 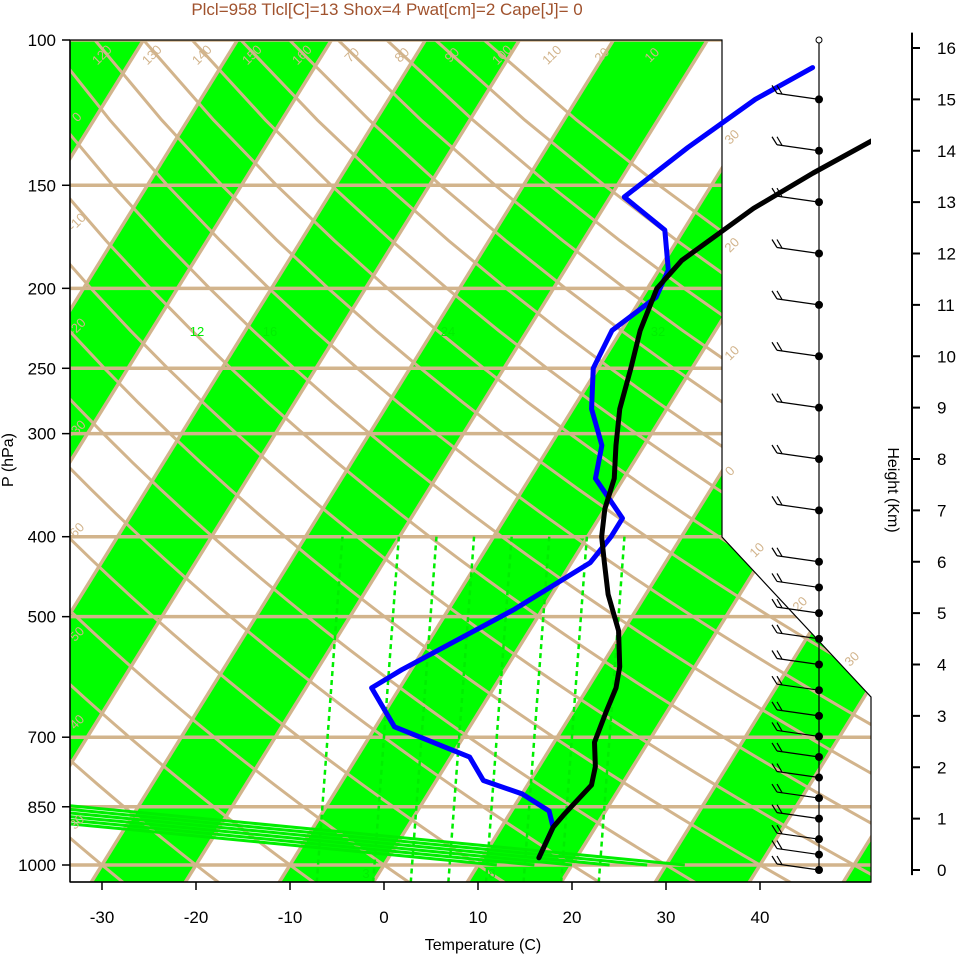 I want to click on height-tick-label: 12, so click(x=946, y=254).